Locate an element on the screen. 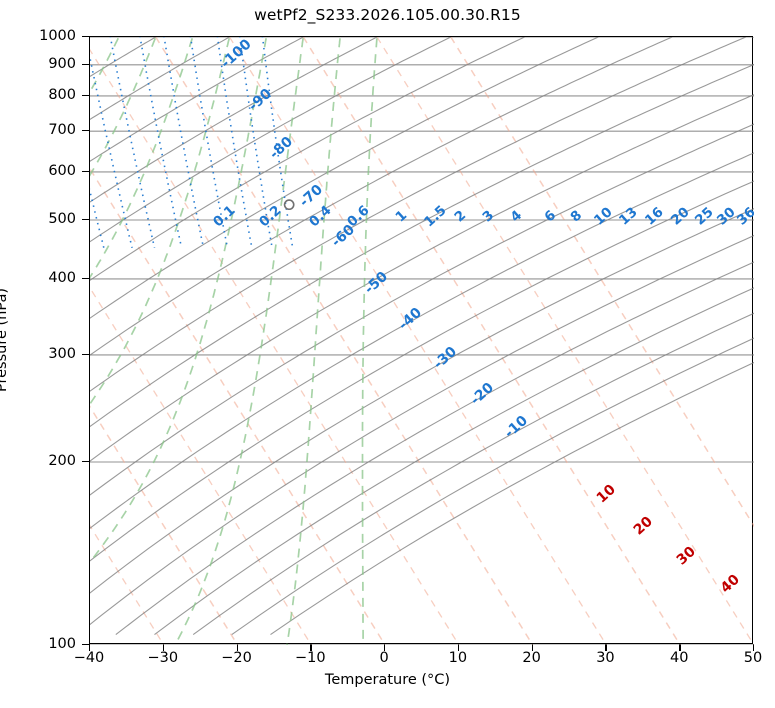 This screenshot has height=708, width=775. mixing-ratio-label: 1 is located at coordinates (401, 216).